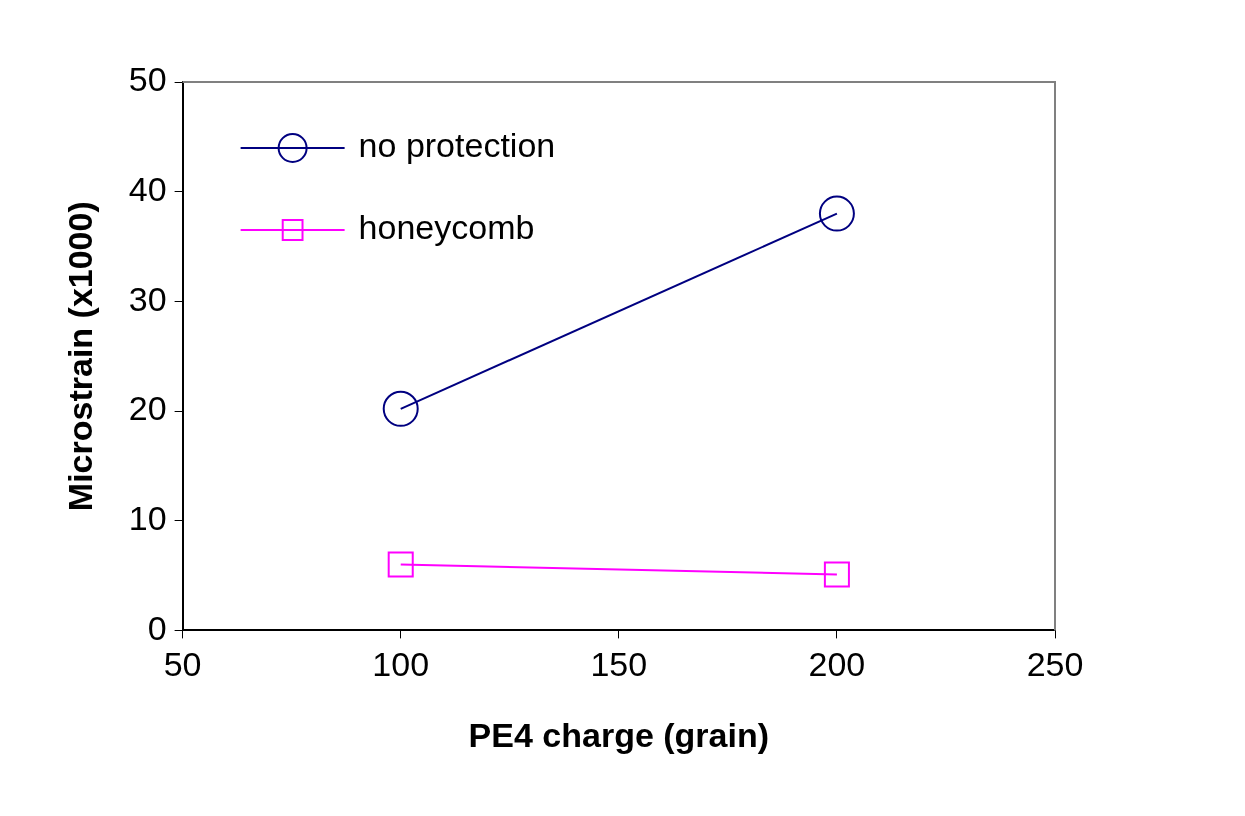  I want to click on x-tick-label: 150, so click(619, 664).